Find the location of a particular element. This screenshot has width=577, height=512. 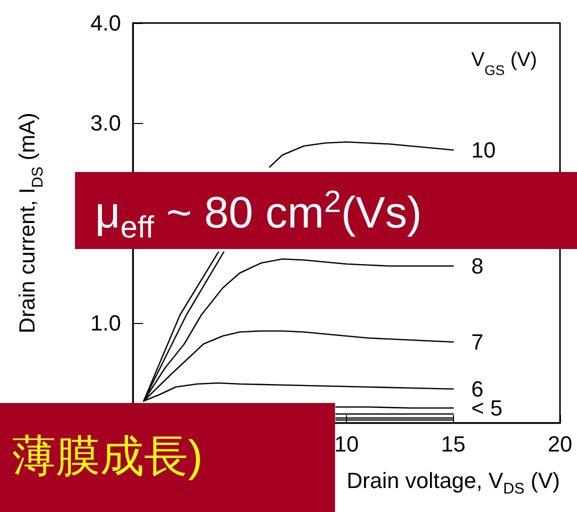

x-tick-label: 20 is located at coordinates (560, 444).